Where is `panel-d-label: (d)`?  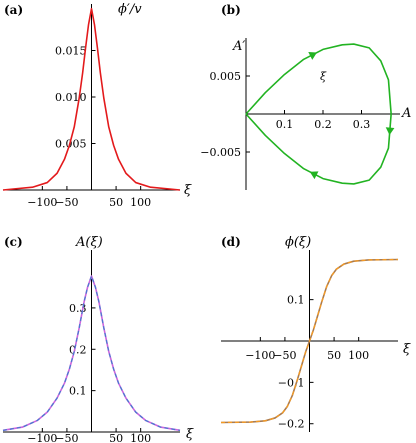 panel-d-label: (d) is located at coordinates (231, 242).